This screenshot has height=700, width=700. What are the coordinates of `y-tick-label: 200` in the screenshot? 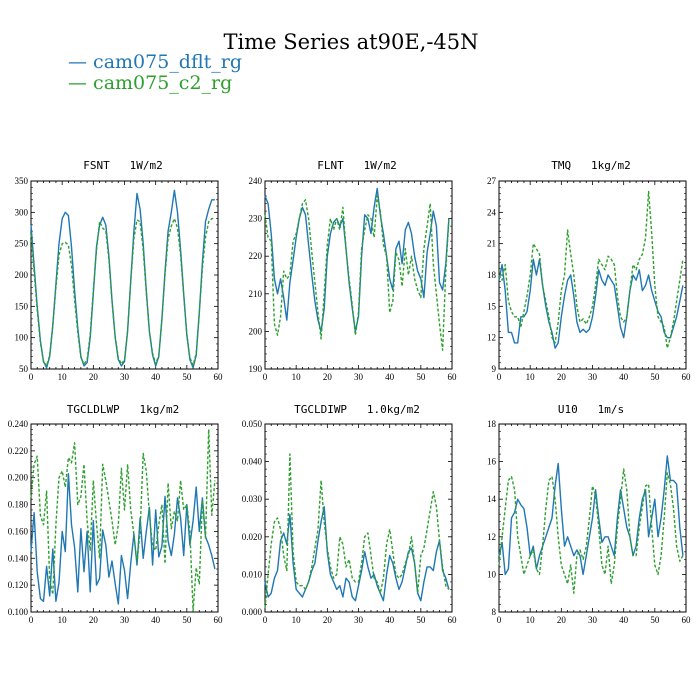 It's located at (256, 331).